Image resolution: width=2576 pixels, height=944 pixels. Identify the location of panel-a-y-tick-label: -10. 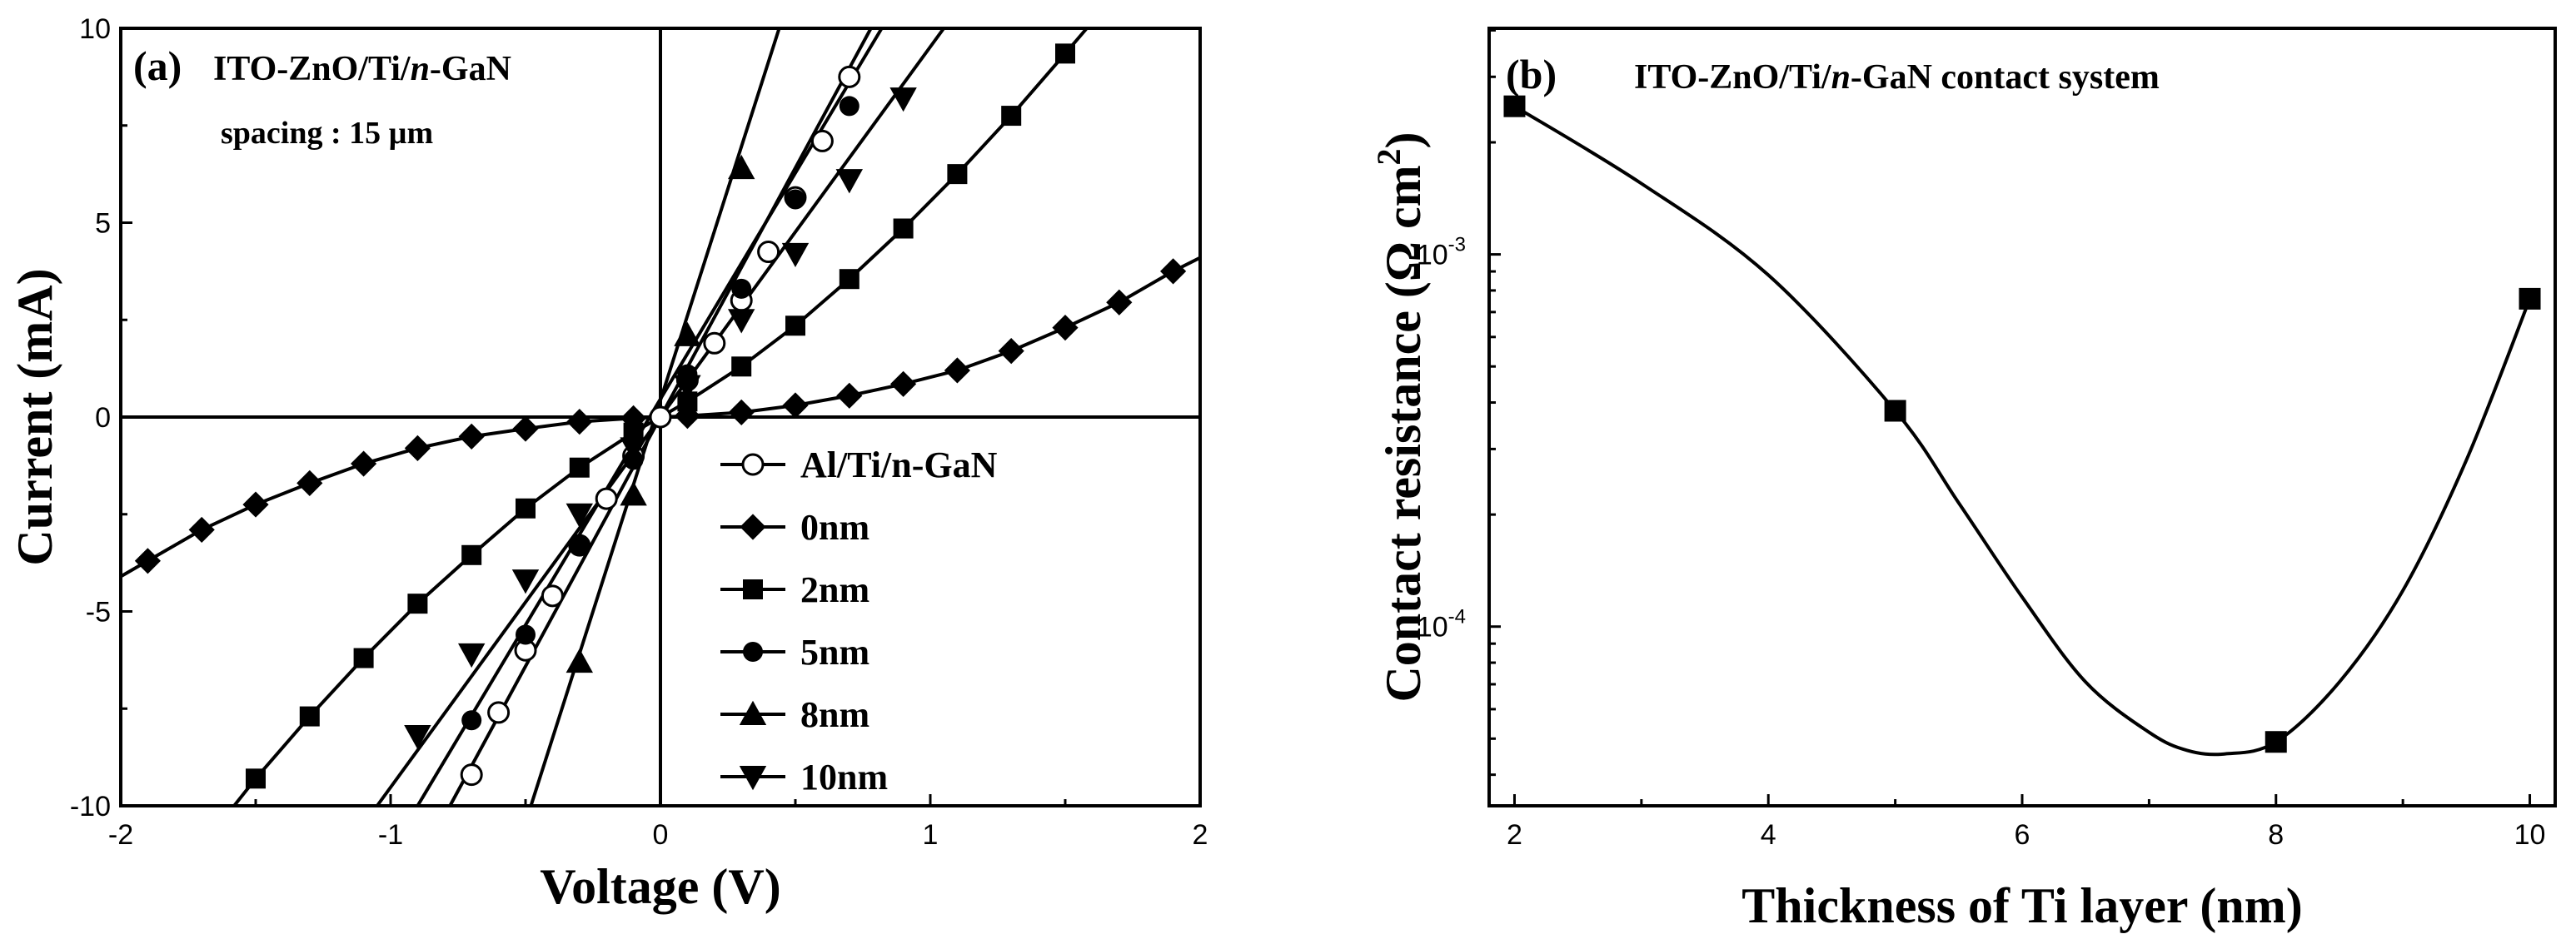
(90, 806).